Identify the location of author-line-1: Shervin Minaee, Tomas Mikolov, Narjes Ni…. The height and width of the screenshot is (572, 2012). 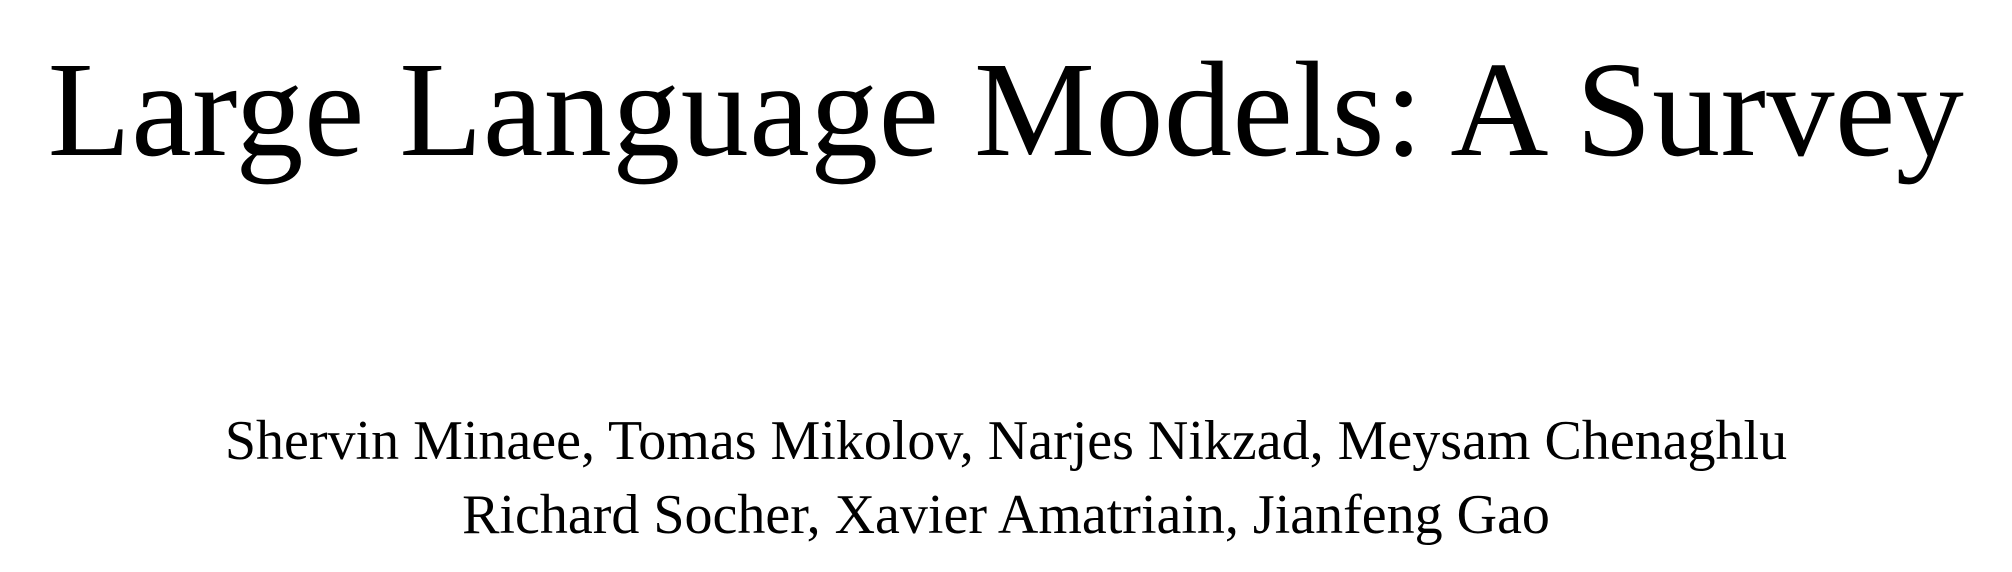
(1006, 441).